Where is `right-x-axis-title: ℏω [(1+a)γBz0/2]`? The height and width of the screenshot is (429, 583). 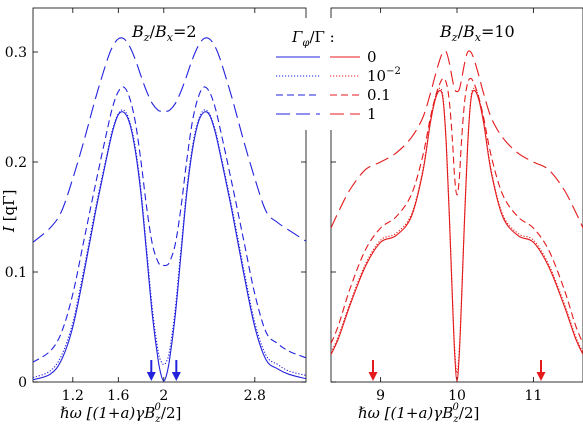
right-x-axis-title: ℏω [(1+a)γBz0/2] is located at coordinates (418, 413).